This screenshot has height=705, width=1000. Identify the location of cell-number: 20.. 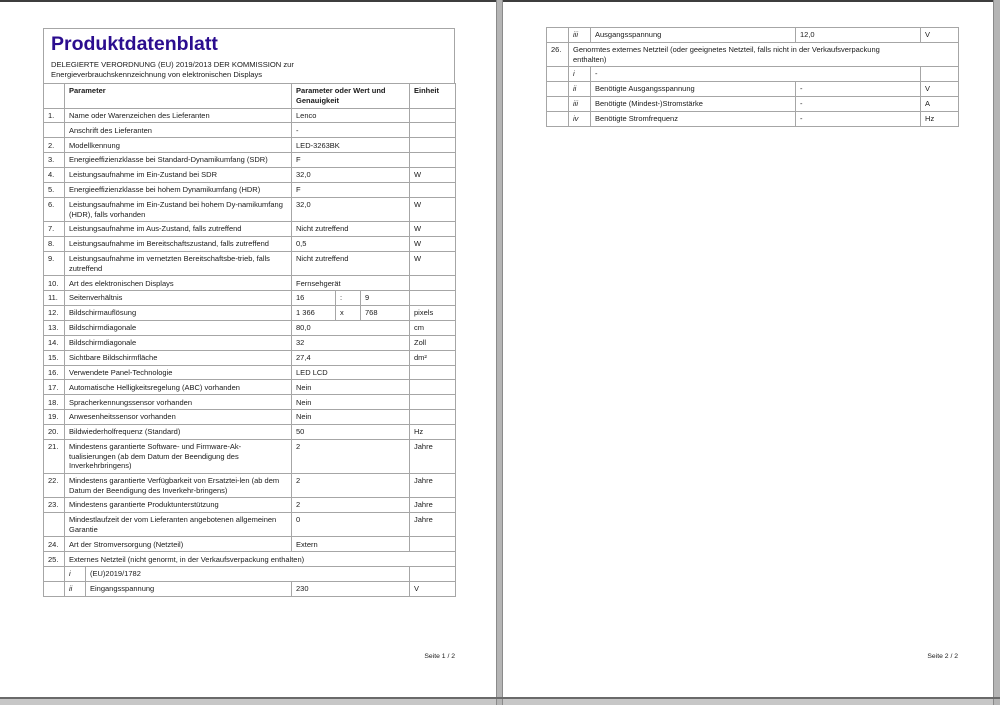
(54, 432).